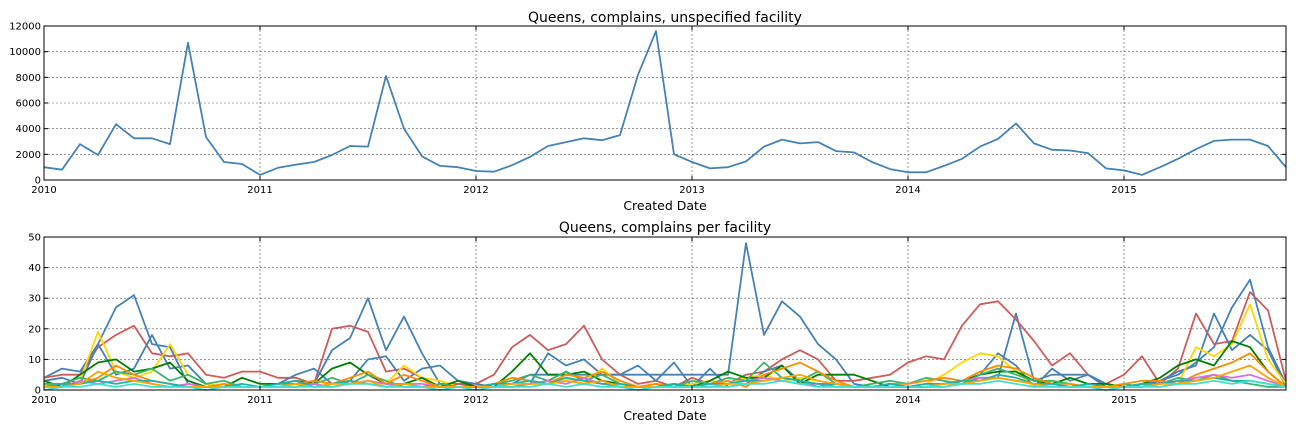 The height and width of the screenshot is (432, 1296). I want to click on bottom-y-tick-label: 30, so click(34, 299).